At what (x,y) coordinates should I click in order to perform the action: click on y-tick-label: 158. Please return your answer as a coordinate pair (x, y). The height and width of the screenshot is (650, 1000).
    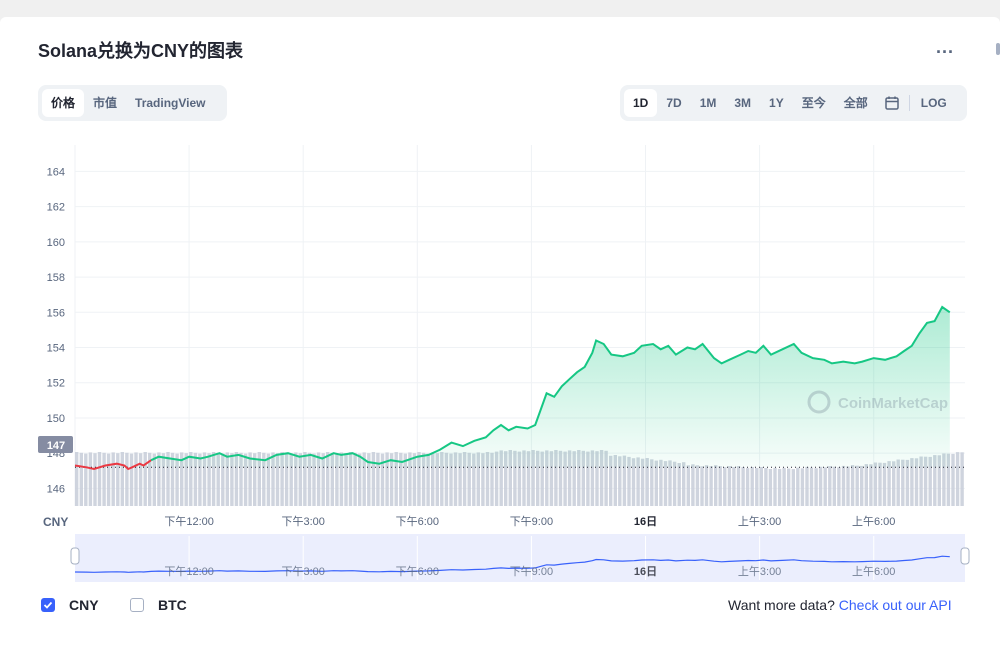
    Looking at the image, I should click on (56, 278).